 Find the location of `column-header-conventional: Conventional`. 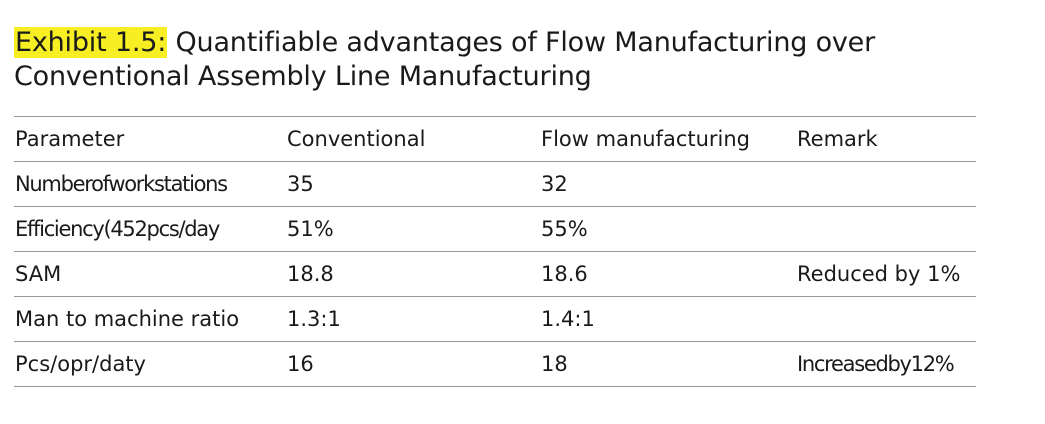

column-header-conventional: Conventional is located at coordinates (413, 139).